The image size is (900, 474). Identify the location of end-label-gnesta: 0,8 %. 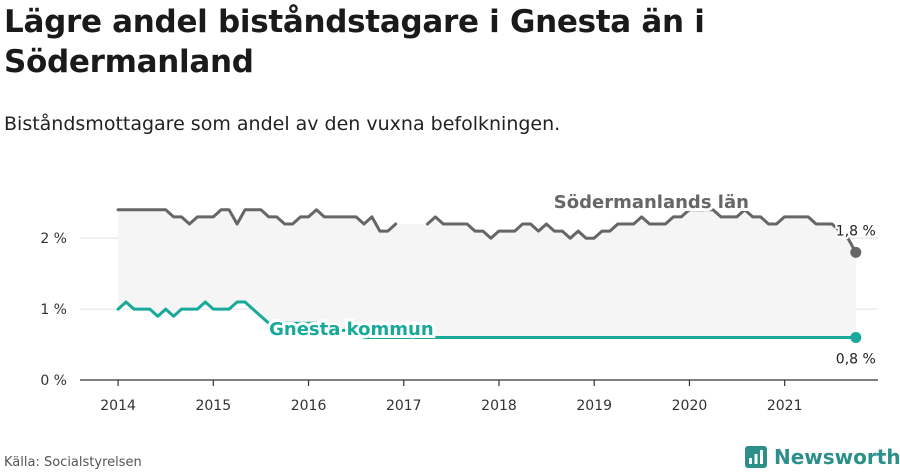
(856, 359).